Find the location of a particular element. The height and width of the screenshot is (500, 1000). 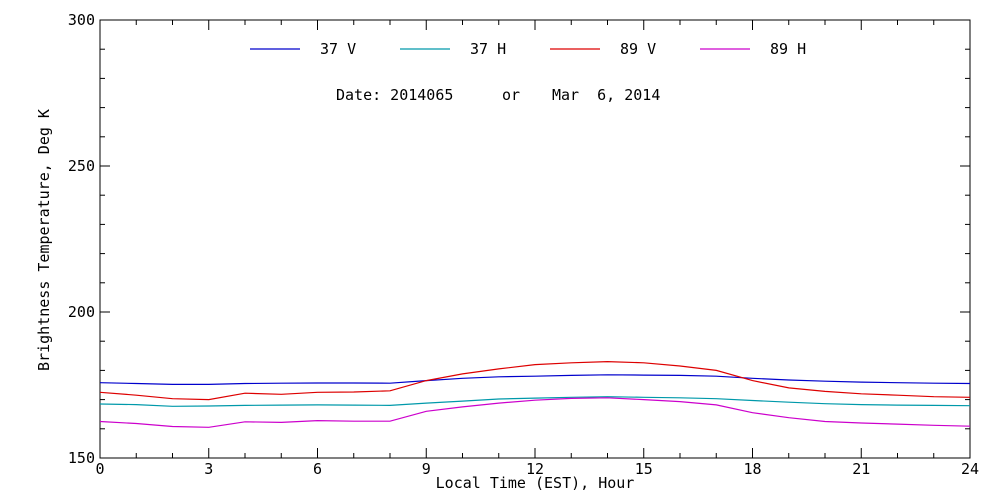

series-line-37-v is located at coordinates (535, 379).